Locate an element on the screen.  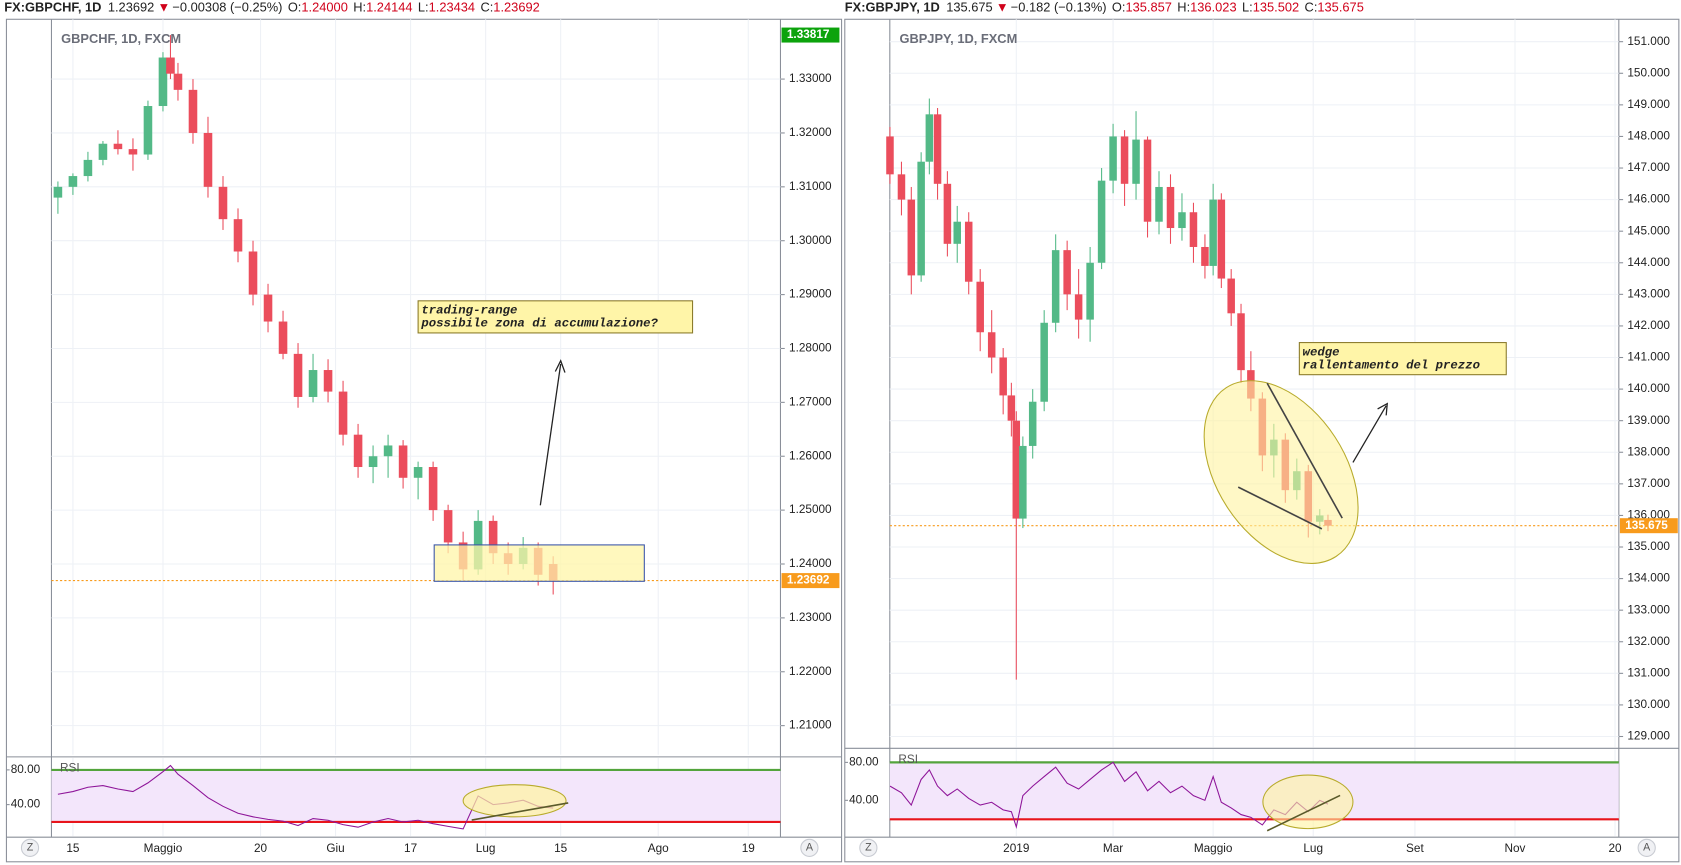
range-box is located at coordinates (539, 563).